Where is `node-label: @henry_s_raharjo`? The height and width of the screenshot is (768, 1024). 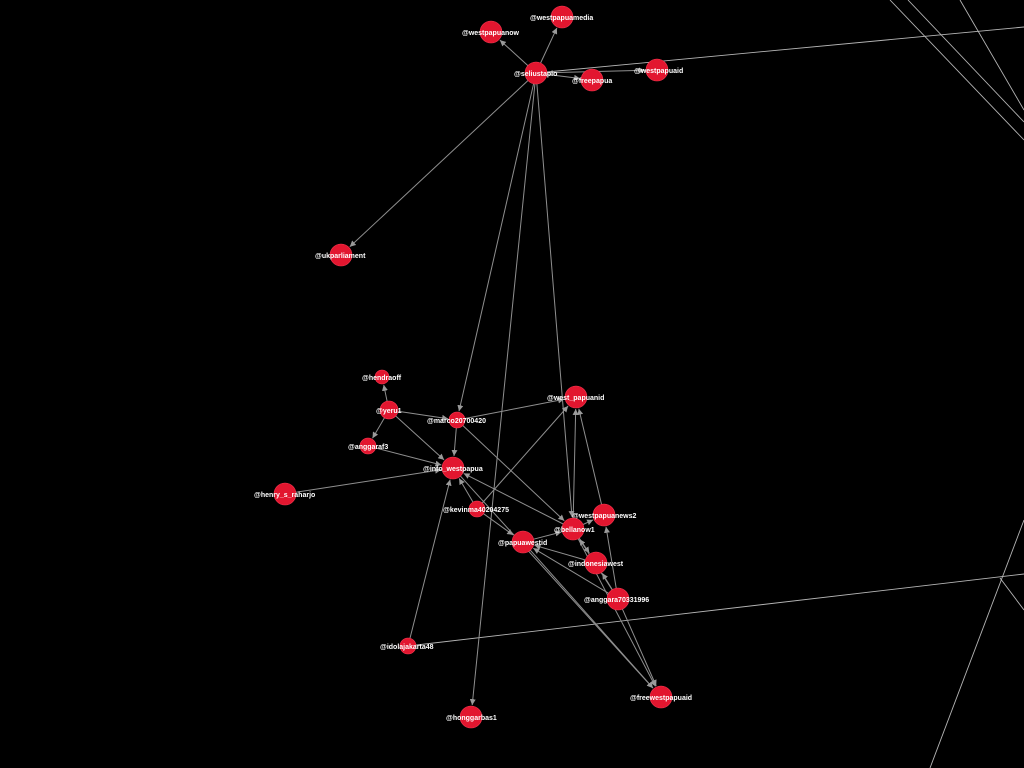 node-label: @henry_s_raharjo is located at coordinates (284, 495).